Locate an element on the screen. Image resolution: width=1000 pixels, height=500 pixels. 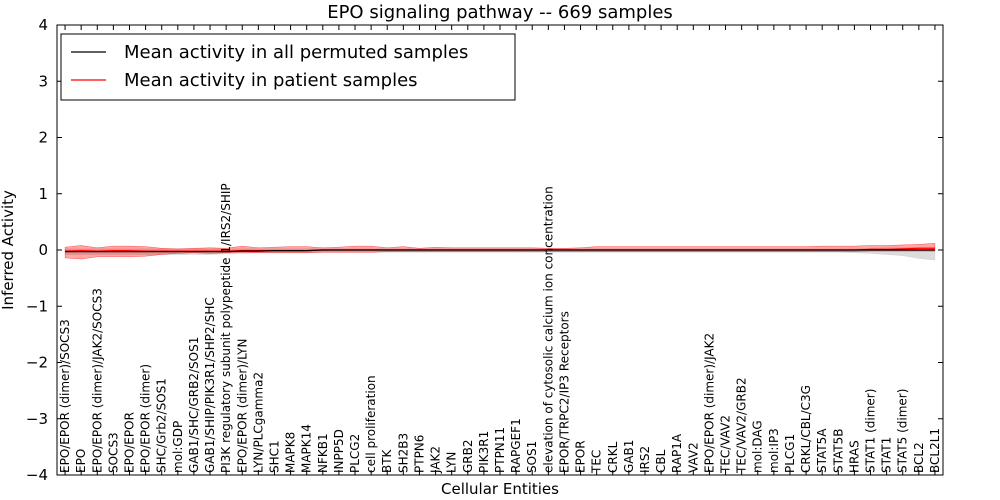
y-tick-labels: −4 −3 −2 −1 0 1 2 3 4 is located at coordinates (37, 250).